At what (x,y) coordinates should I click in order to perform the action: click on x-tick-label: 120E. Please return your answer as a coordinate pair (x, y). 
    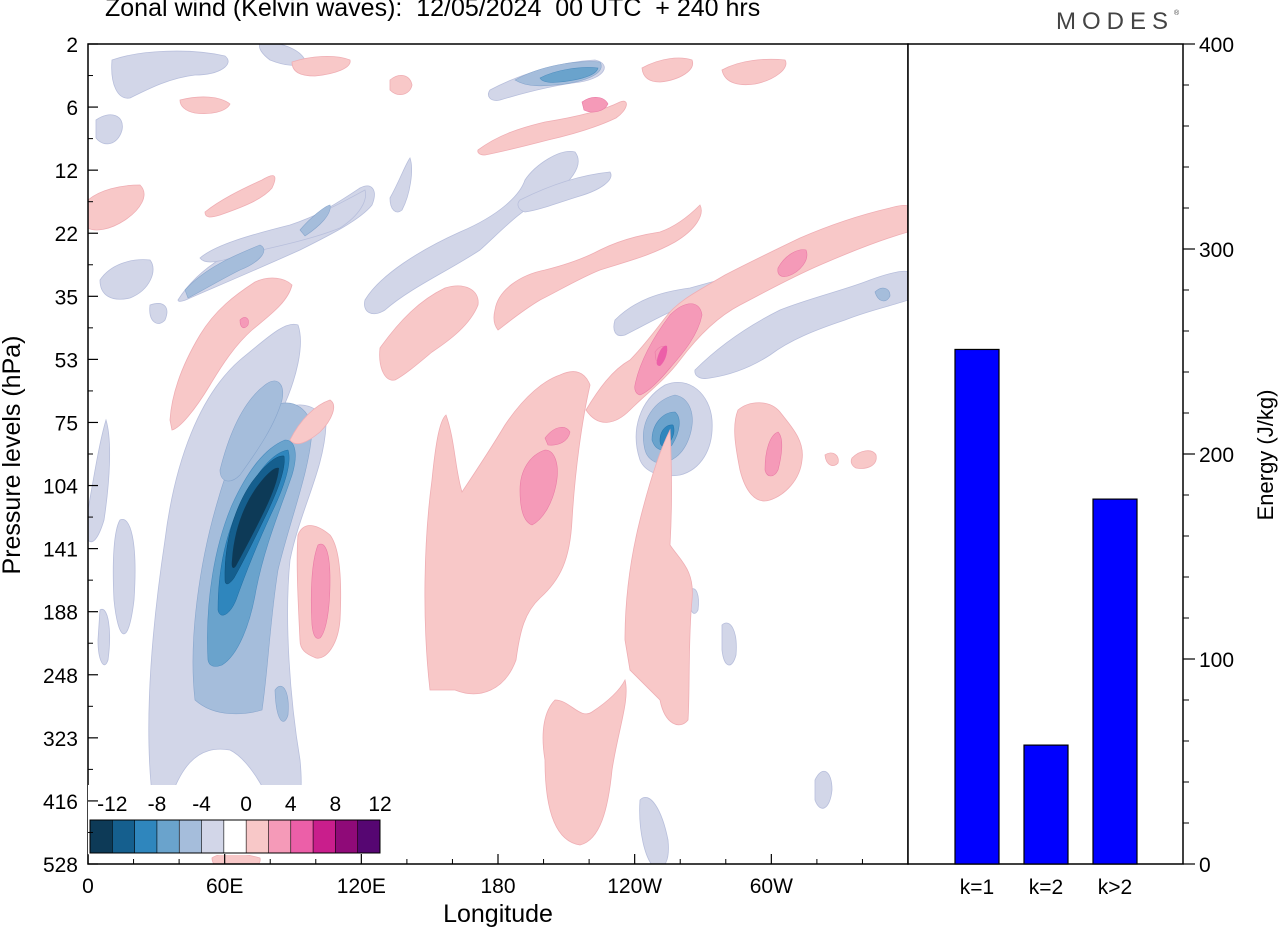
    Looking at the image, I should click on (361, 886).